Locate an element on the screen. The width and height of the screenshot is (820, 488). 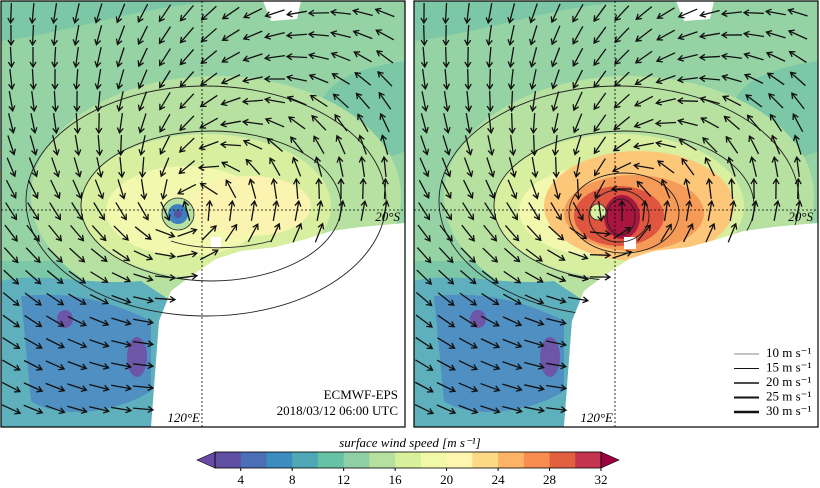
lon-label: 120°E is located at coordinates (596, 417).